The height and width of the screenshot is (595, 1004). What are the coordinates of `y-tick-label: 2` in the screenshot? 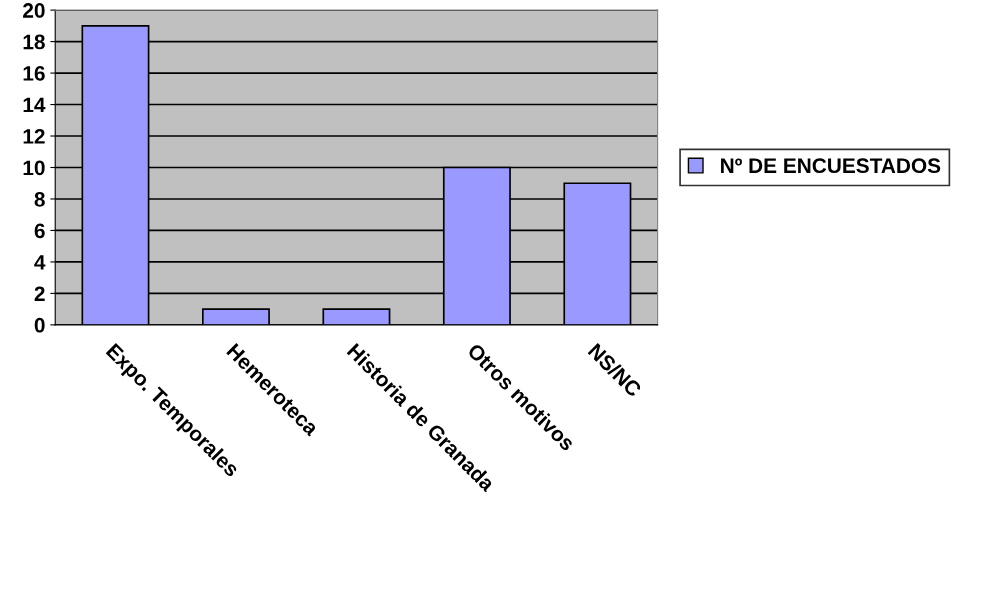 It's located at (39, 293).